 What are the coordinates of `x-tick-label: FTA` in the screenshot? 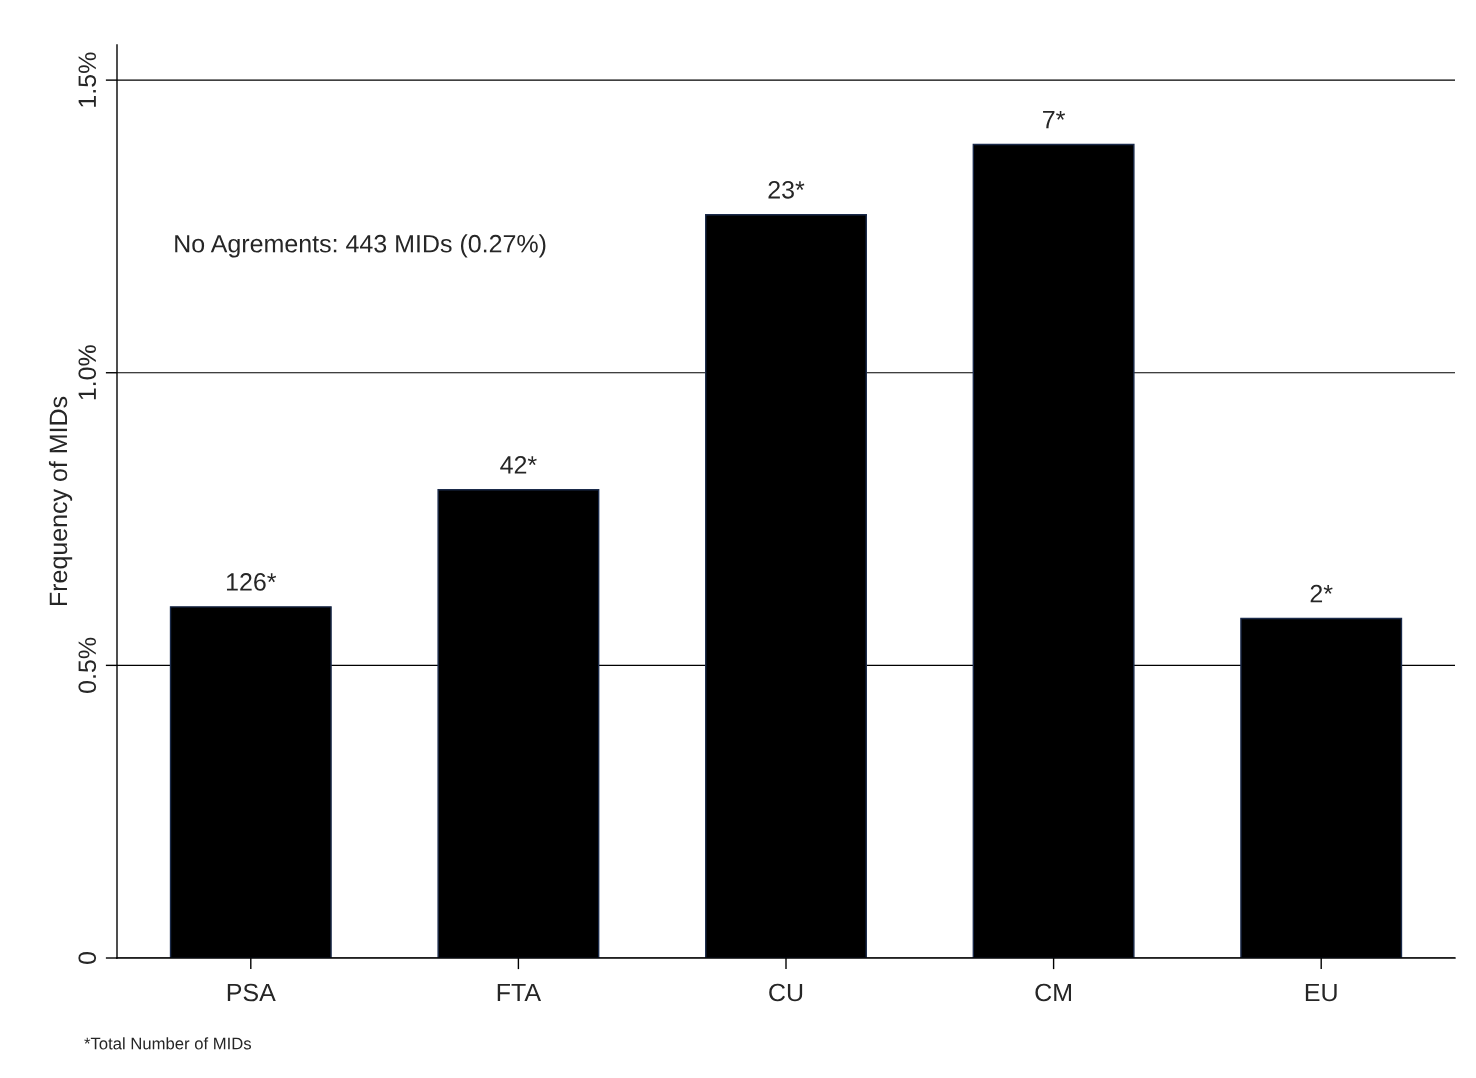 It's located at (519, 992).